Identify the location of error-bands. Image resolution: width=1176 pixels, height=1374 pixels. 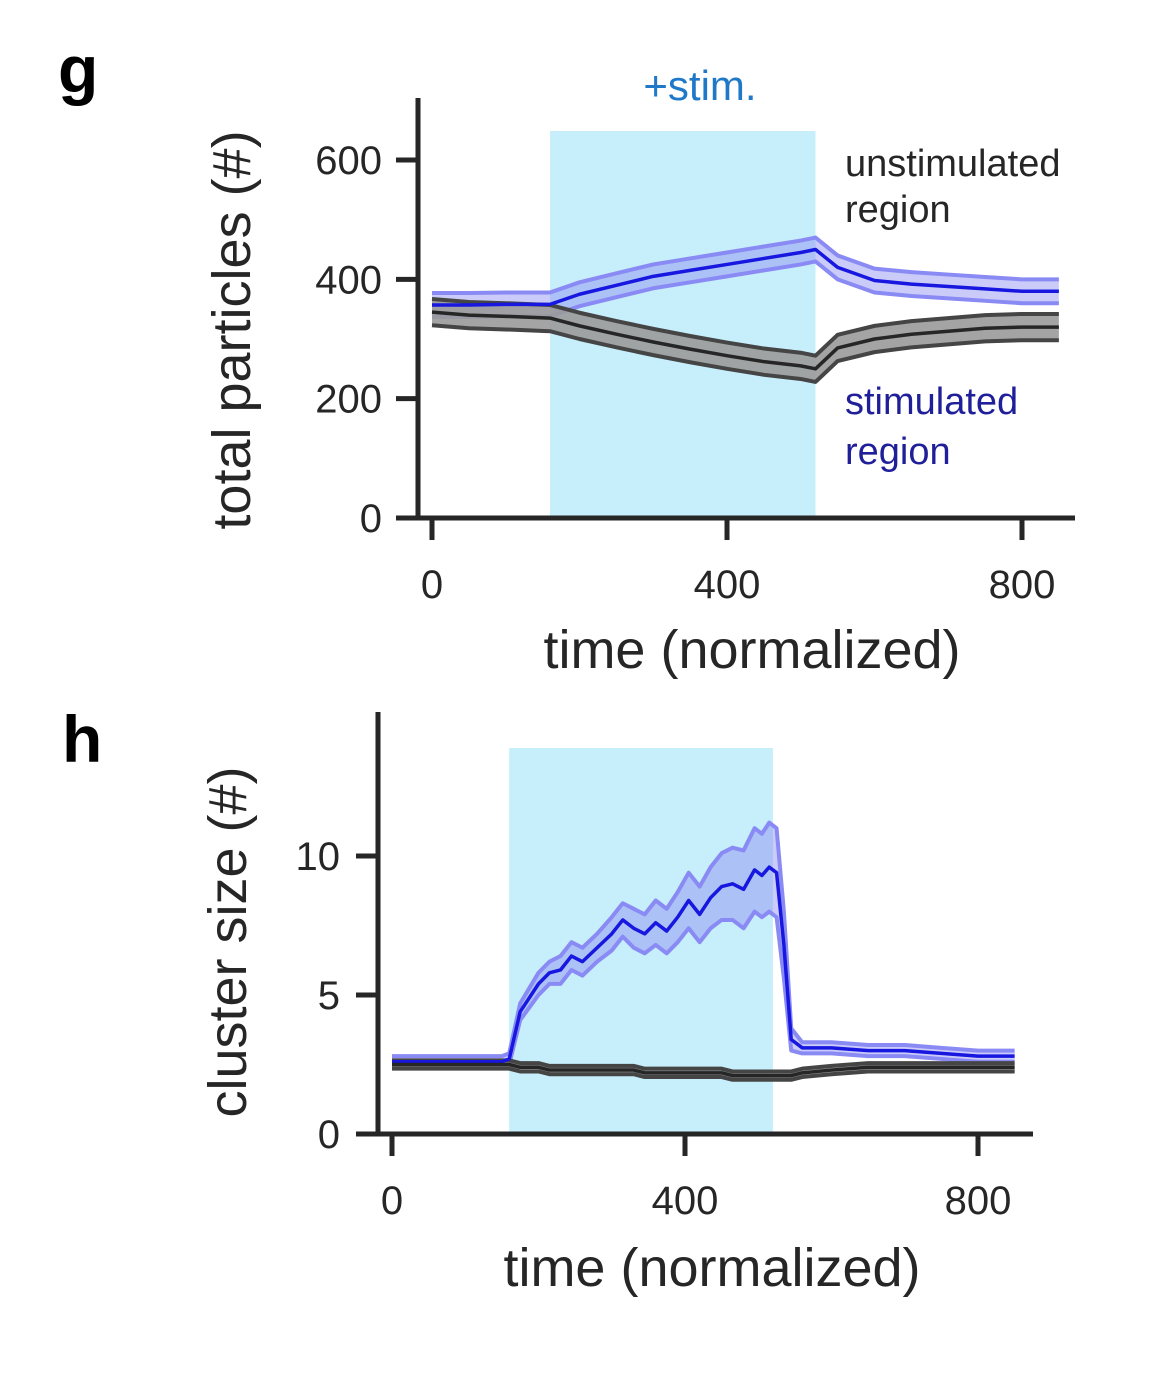
(703, 951).